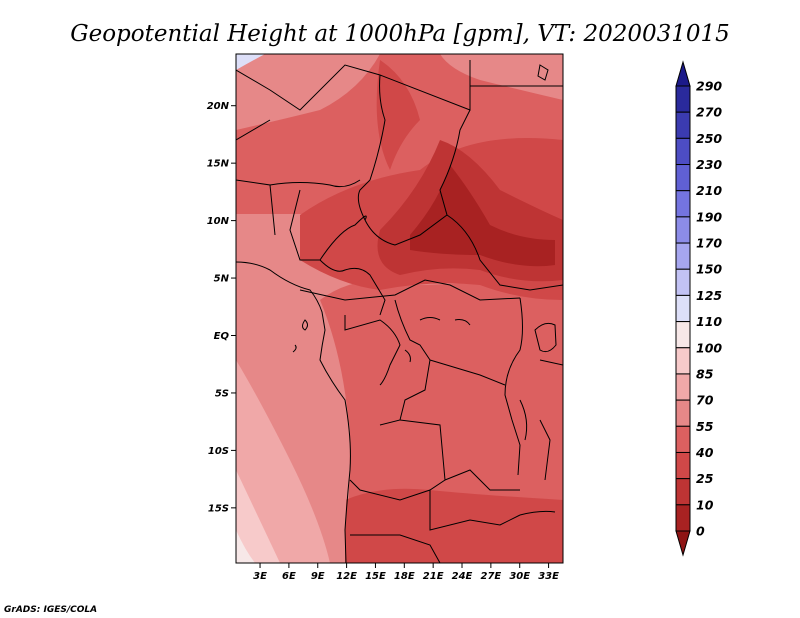 This screenshot has width=800, height=618. Describe the element at coordinates (709, 164) in the screenshot. I see `colorbar-label: 230` at that location.